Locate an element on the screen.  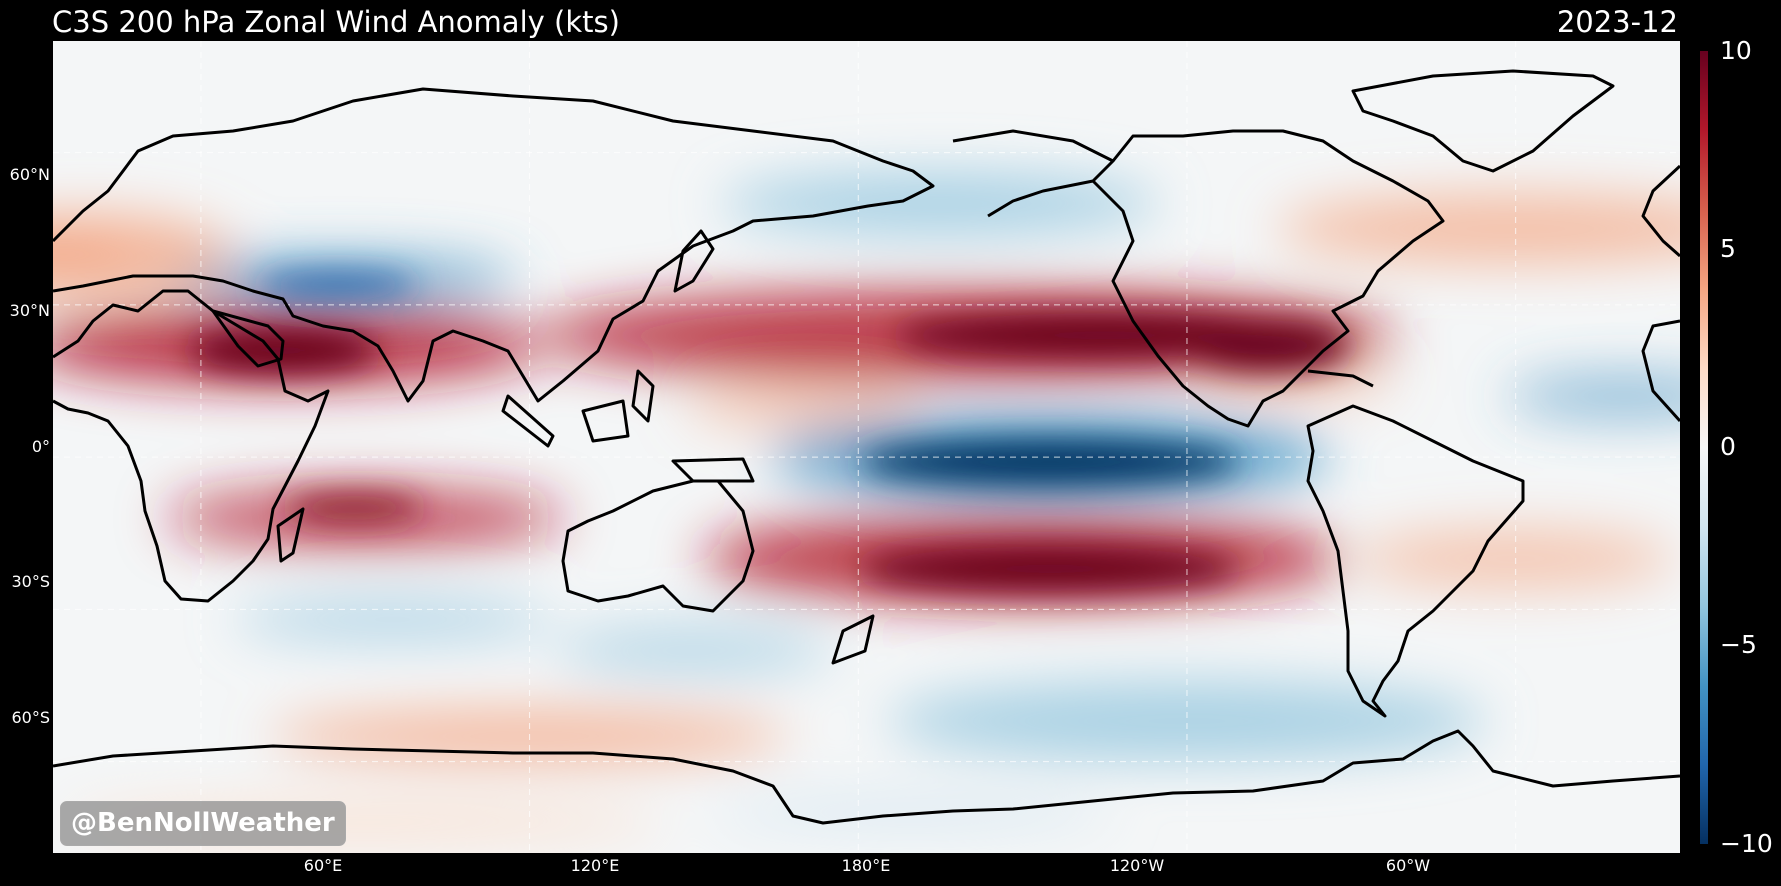
borneo-coastline is located at coordinates (605, 421).